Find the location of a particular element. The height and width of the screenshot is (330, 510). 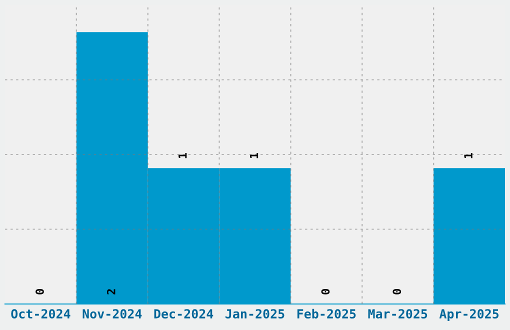

x-tick-label: Mar-2025 is located at coordinates (398, 314).